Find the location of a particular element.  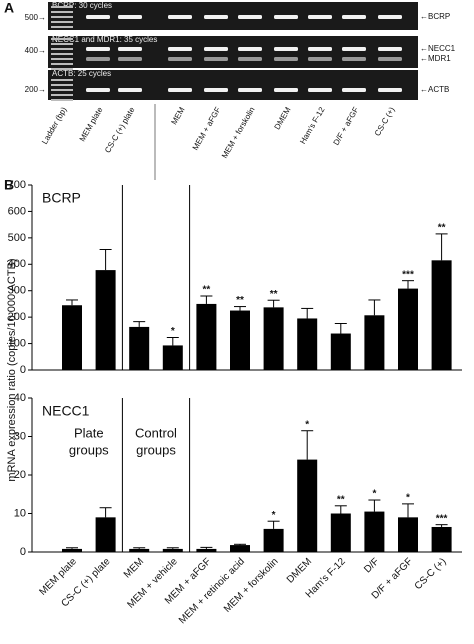

lane-label: Ham's F-12 is located at coordinates (312, 125).